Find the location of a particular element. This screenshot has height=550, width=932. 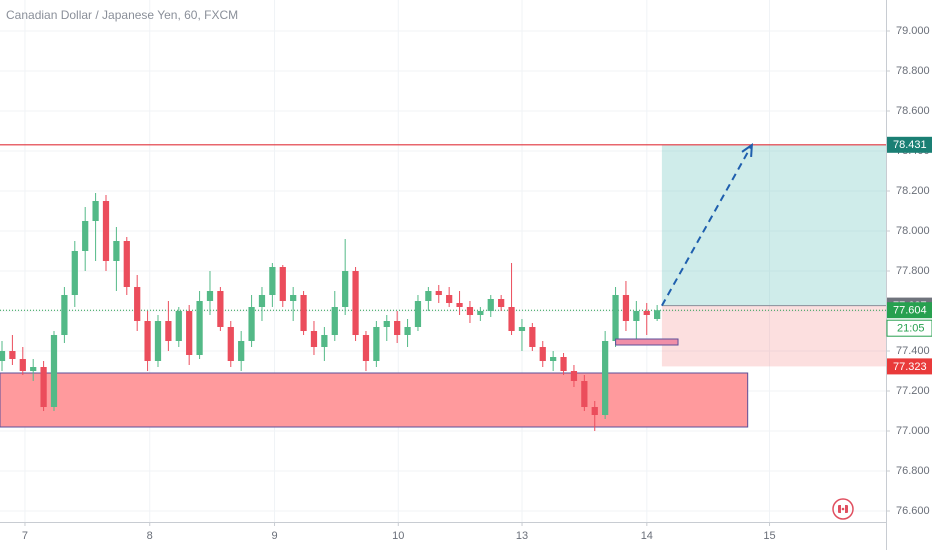

price-badge-label: 77.323 is located at coordinates (910, 367).